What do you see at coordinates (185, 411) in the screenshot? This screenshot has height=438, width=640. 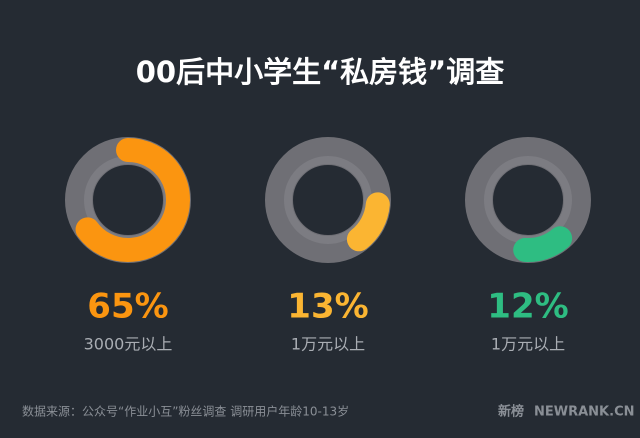 I see `source-note: 数据来源：公众号“作业小互”粉丝调查 调研用户年龄10-13岁` at bounding box center [185, 411].